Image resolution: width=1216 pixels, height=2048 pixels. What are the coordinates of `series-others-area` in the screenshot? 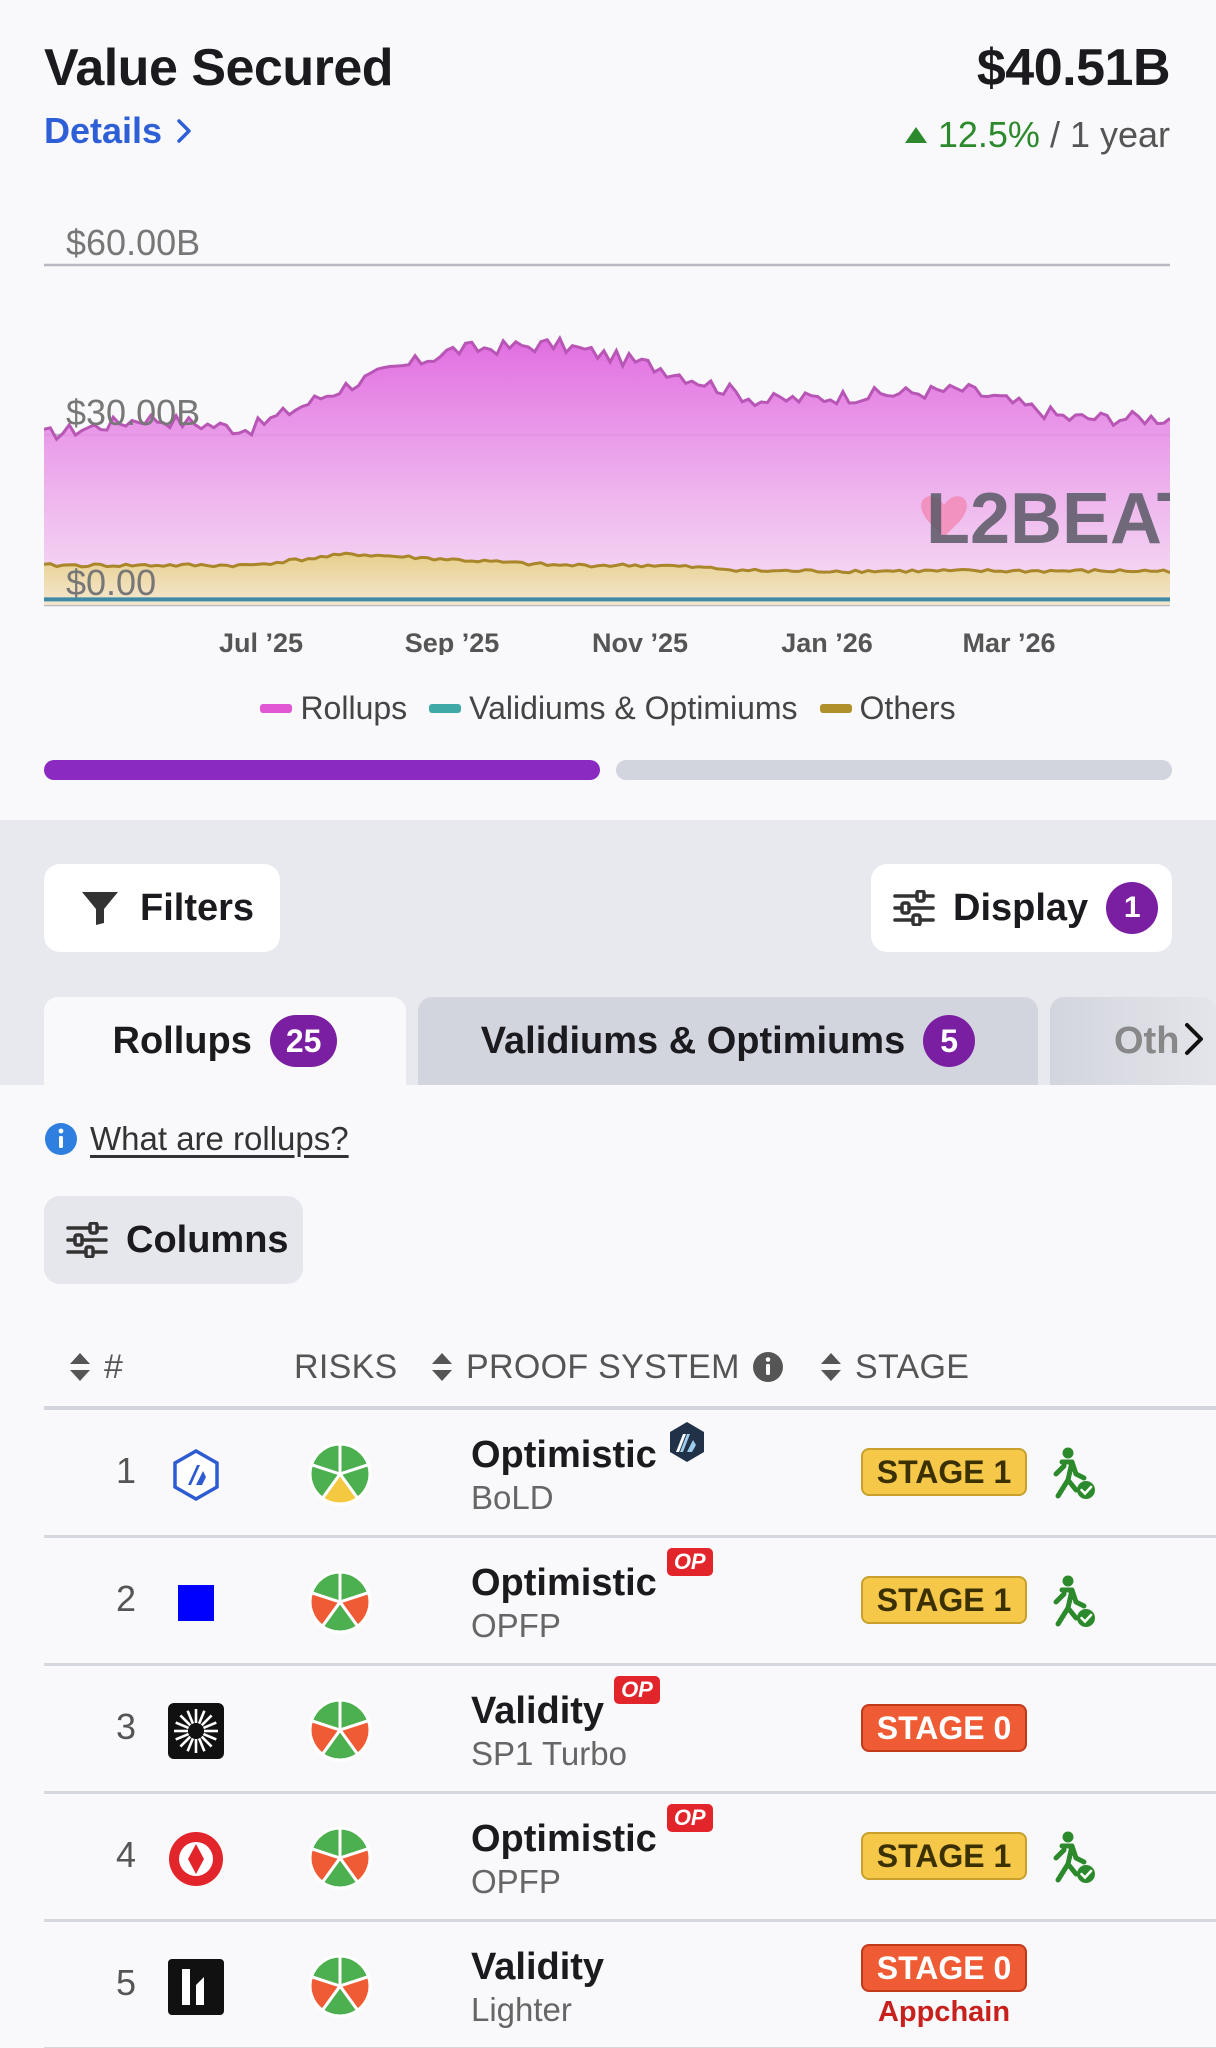 It's located at (607, 579).